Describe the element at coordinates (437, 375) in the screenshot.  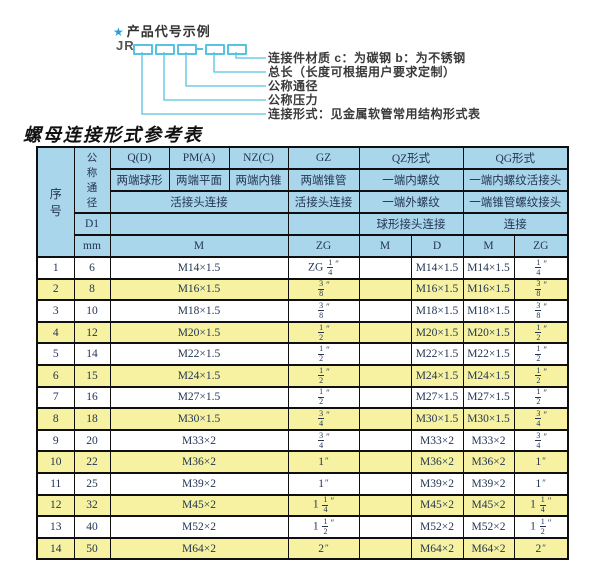
I see `cell-qz-d: M24×1.5` at that location.